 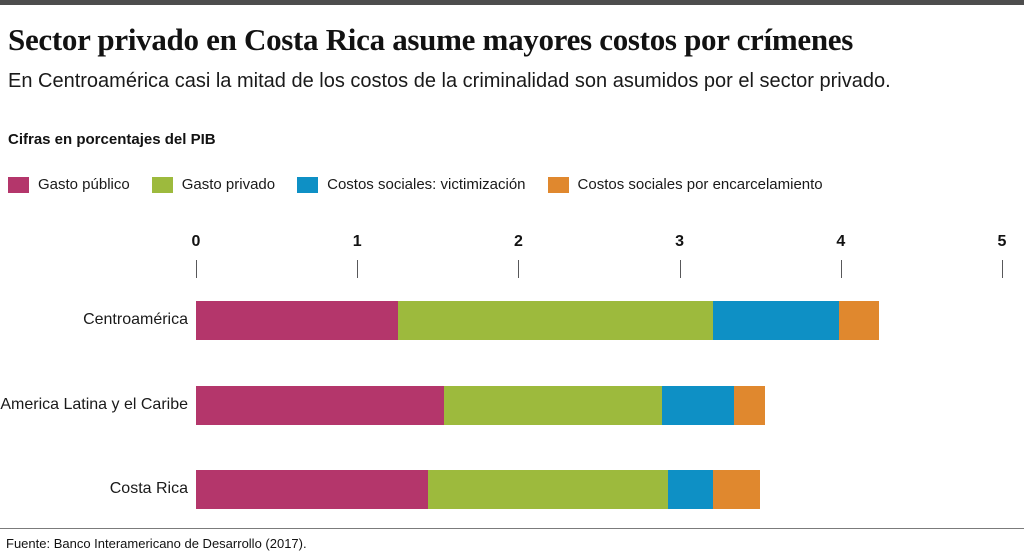 I want to click on stacked-bar-centroamerica, so click(x=538, y=320).